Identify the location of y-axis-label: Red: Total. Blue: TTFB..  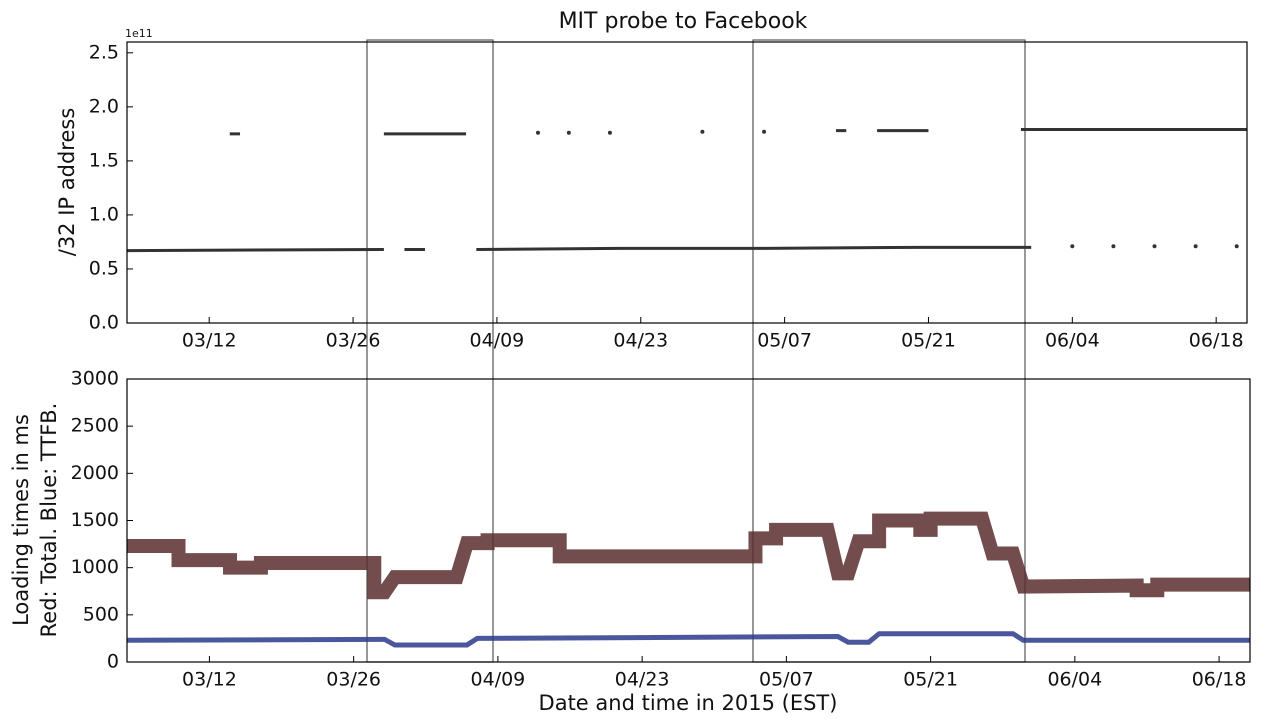
(49, 520).